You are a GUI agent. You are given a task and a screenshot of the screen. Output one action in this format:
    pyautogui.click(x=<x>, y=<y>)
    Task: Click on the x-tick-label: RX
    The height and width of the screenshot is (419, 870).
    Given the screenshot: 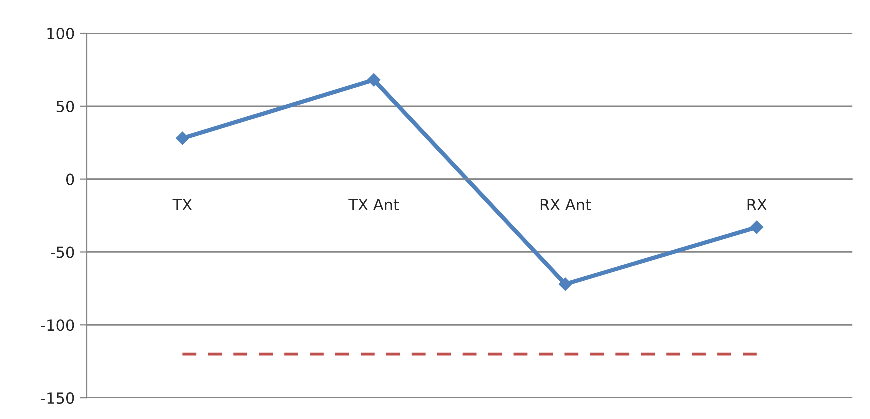 What is the action you would take?
    pyautogui.click(x=757, y=204)
    